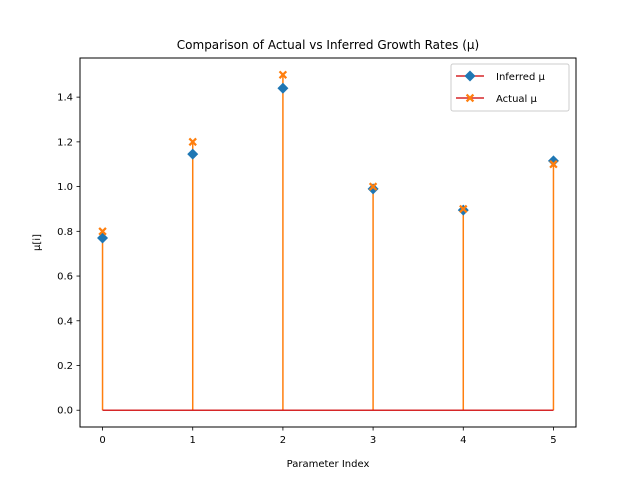 Image resolution: width=640 pixels, height=480 pixels. Describe the element at coordinates (283, 440) in the screenshot. I see `x-tick-label: 2` at that location.